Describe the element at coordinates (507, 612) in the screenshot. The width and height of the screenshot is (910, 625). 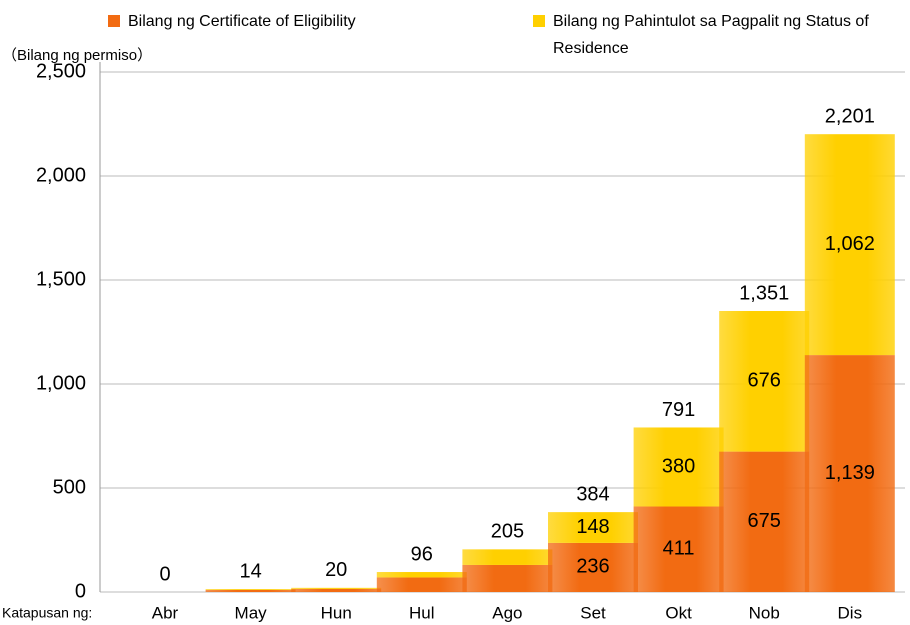
I see `x-tick-label: Ago` at that location.